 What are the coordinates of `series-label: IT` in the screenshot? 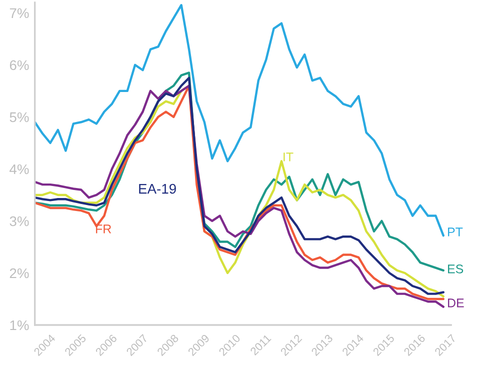 It's located at (289, 157).